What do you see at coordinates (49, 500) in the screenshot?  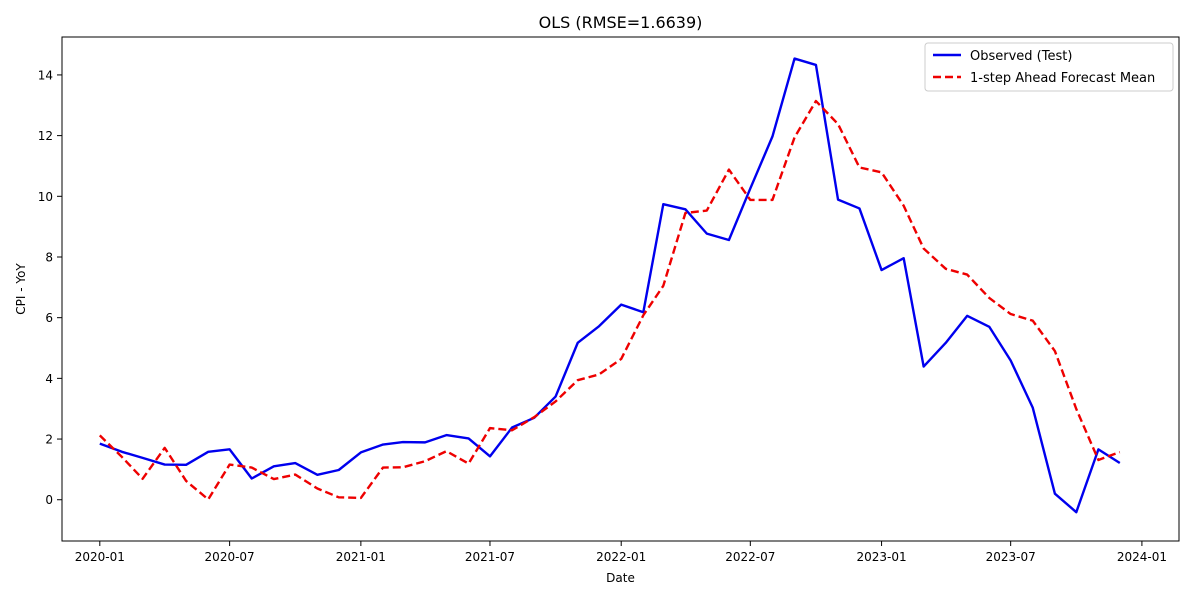 I see `y-tick-label: 0` at bounding box center [49, 500].